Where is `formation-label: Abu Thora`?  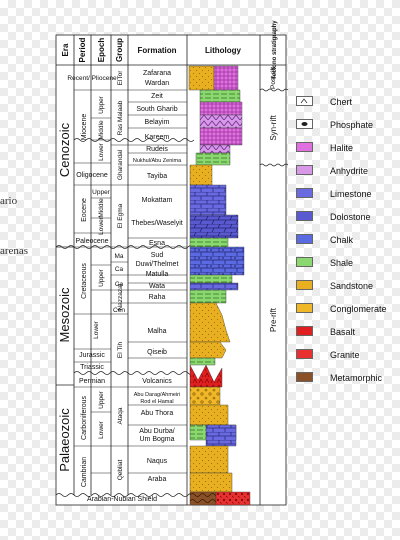 formation-label: Abu Thora is located at coordinates (157, 413).